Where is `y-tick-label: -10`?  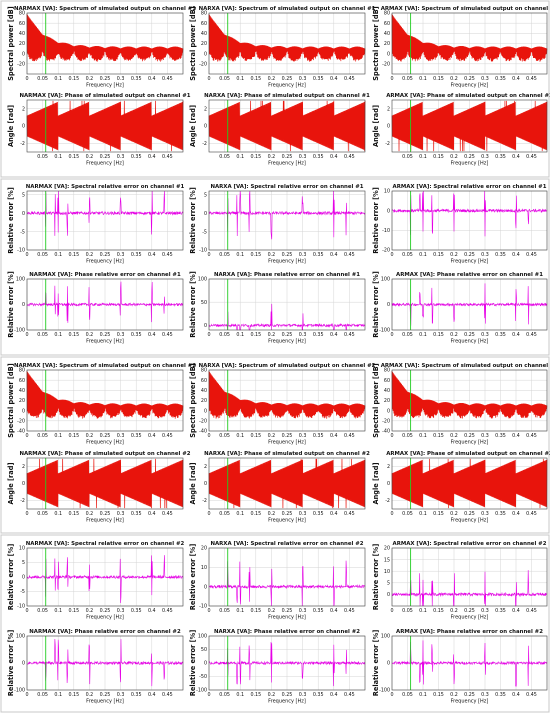
y-tick-label: -10 is located at coordinates (203, 251).